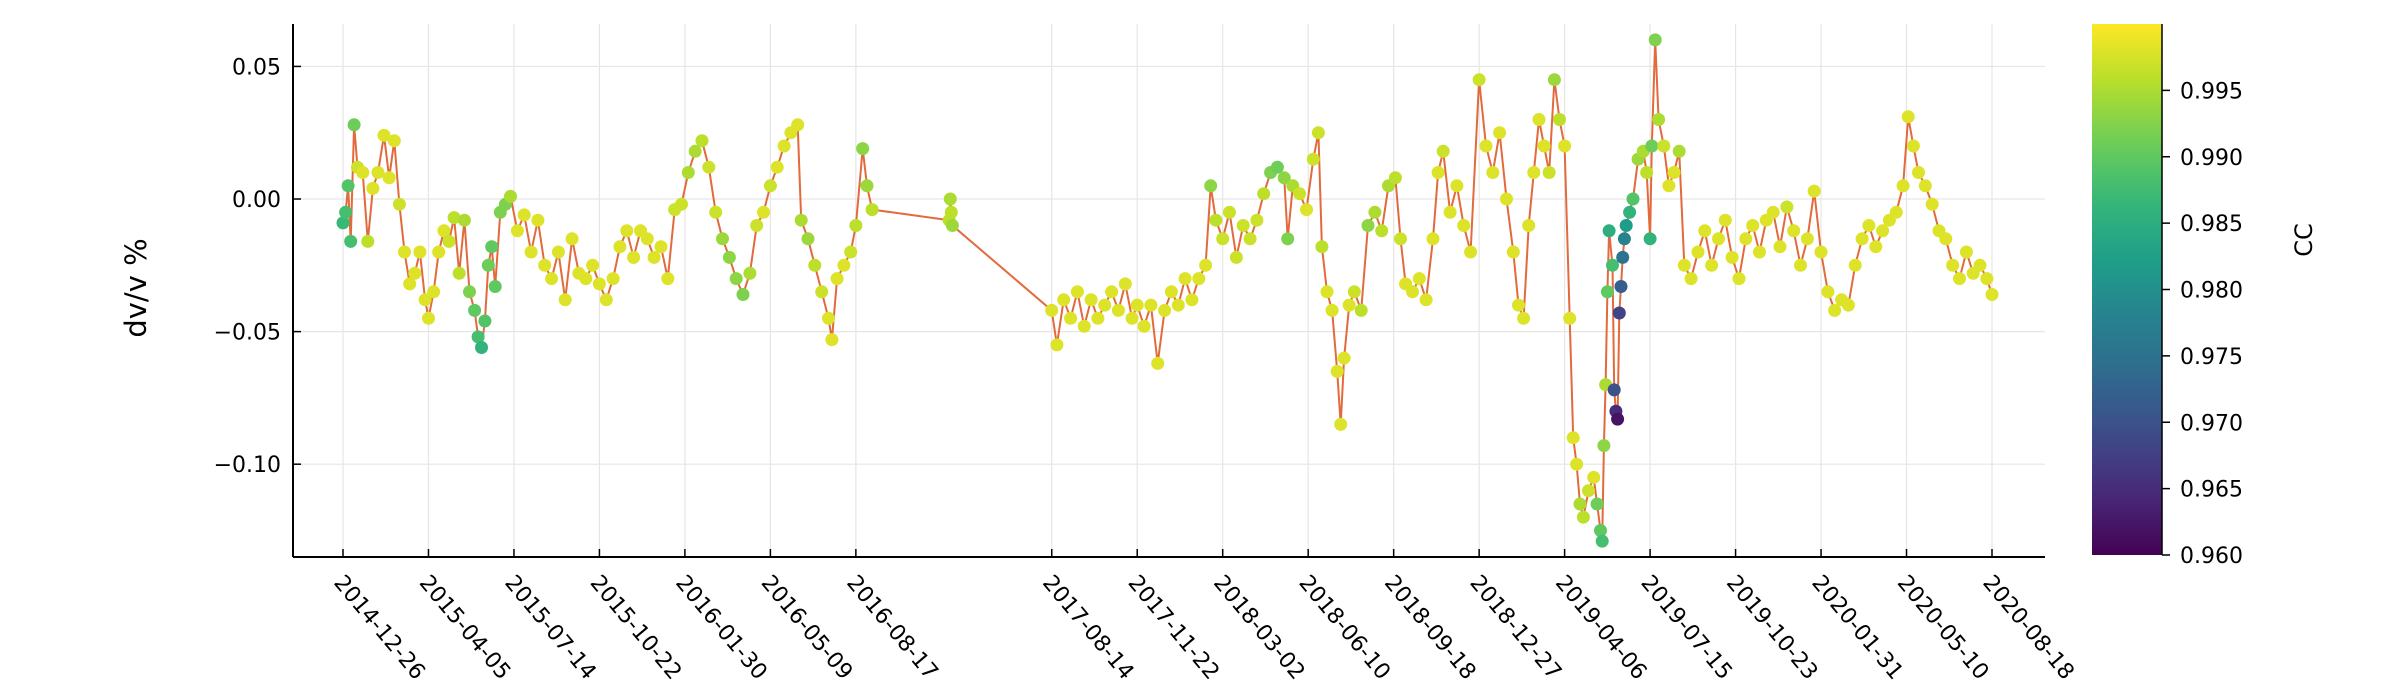  Describe the element at coordinates (2211, 423) in the screenshot. I see `colorbar-tick-label: 0.970` at that location.